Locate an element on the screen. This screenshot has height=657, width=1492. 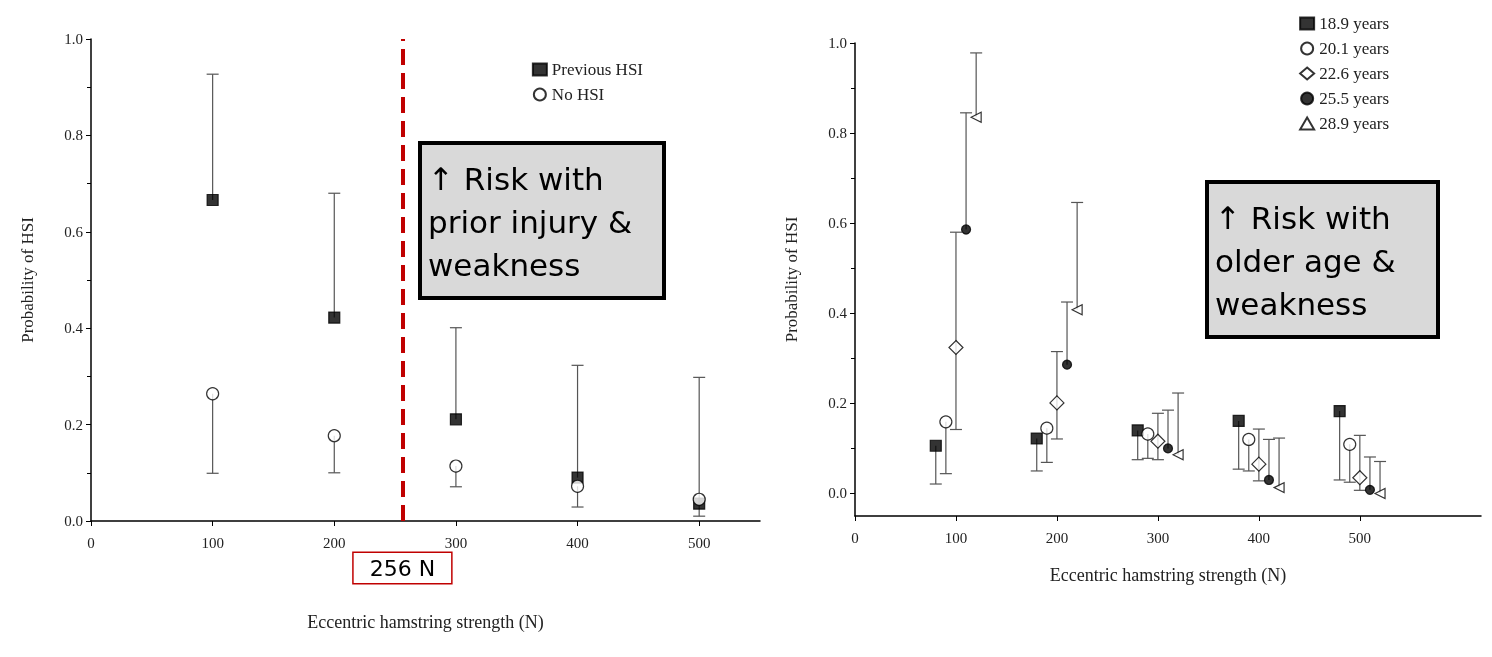
legend-label: Previous HSI is located at coordinates (597, 69).